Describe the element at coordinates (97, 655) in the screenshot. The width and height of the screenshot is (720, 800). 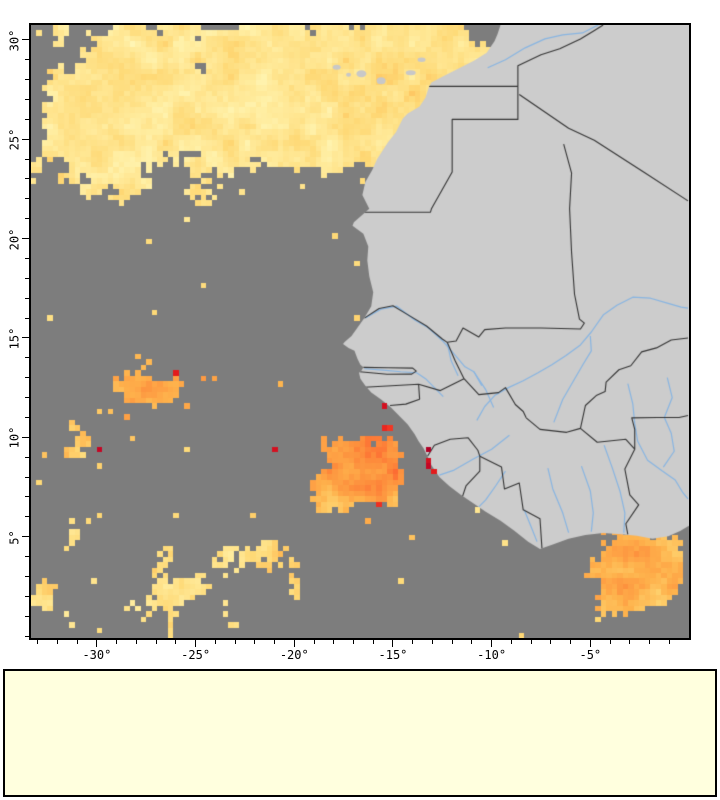
I see `x-axis-label: -30°` at that location.